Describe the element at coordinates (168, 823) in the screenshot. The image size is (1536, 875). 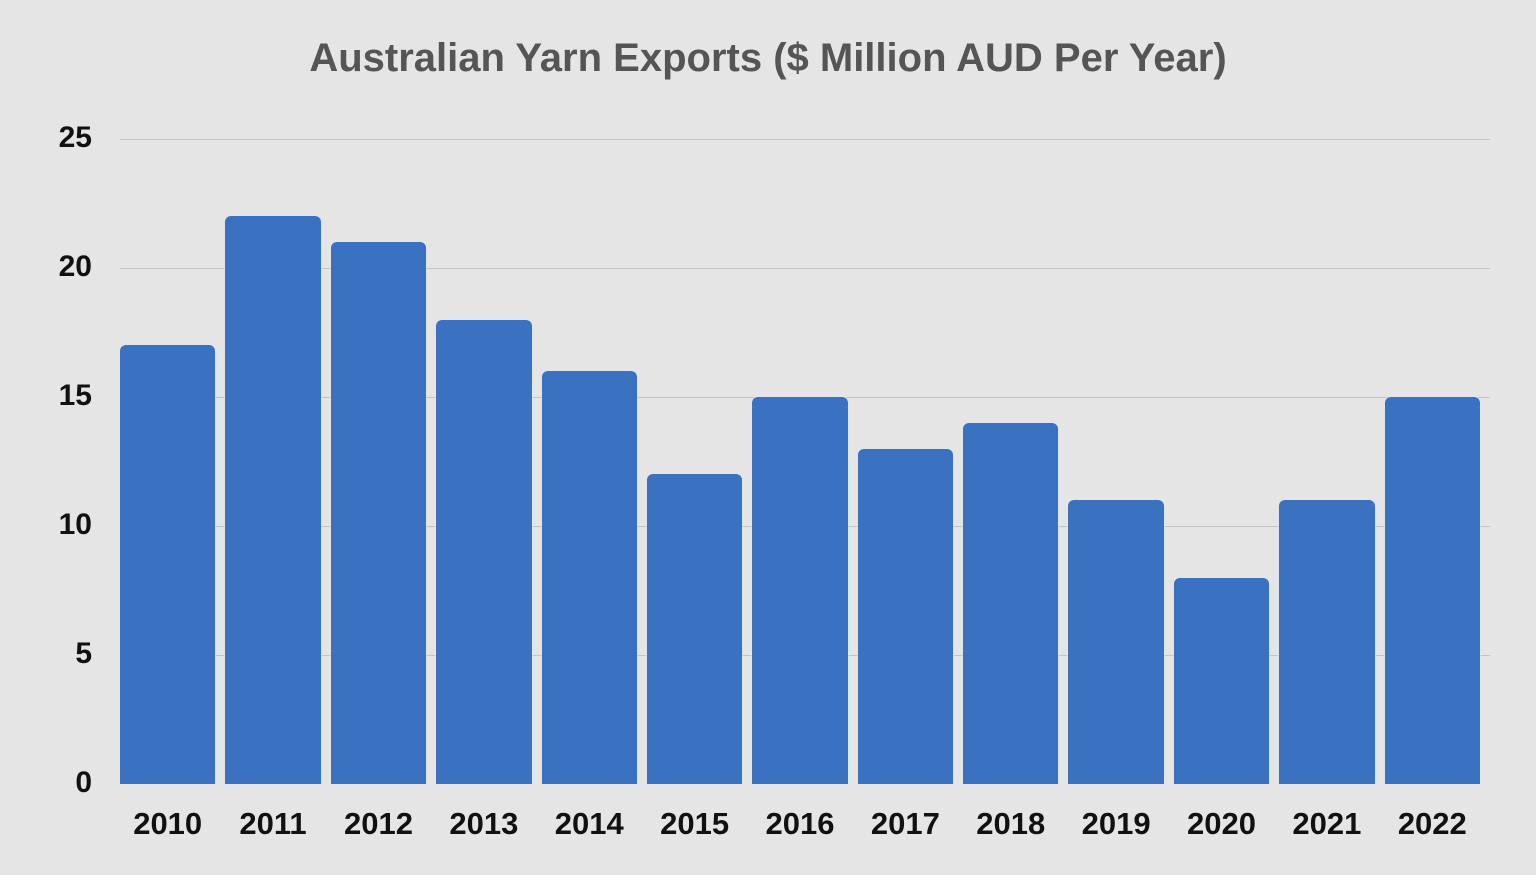
I see `x-tick-label: 2010` at that location.